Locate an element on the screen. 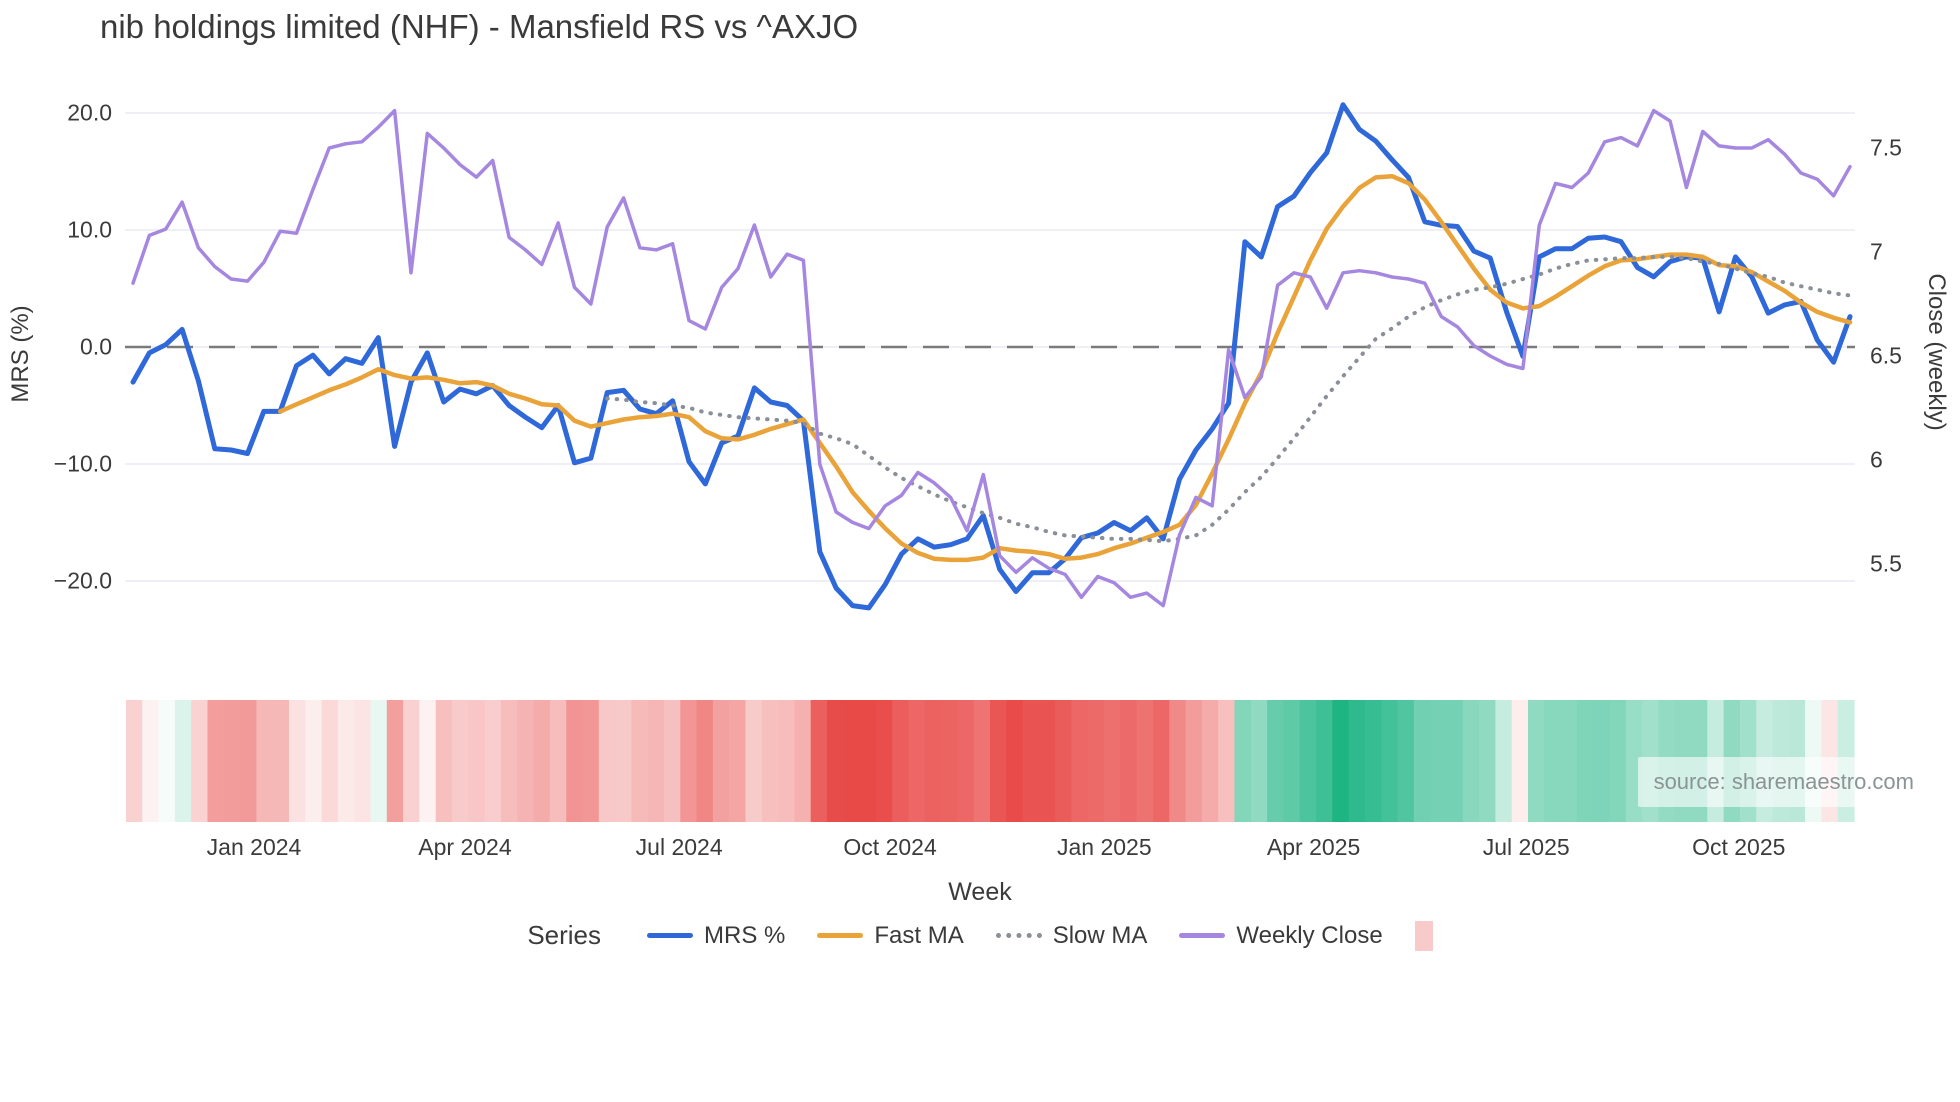 The image size is (1960, 1102). legend-item-slow-ma: Slow MA is located at coordinates (1071, 935).